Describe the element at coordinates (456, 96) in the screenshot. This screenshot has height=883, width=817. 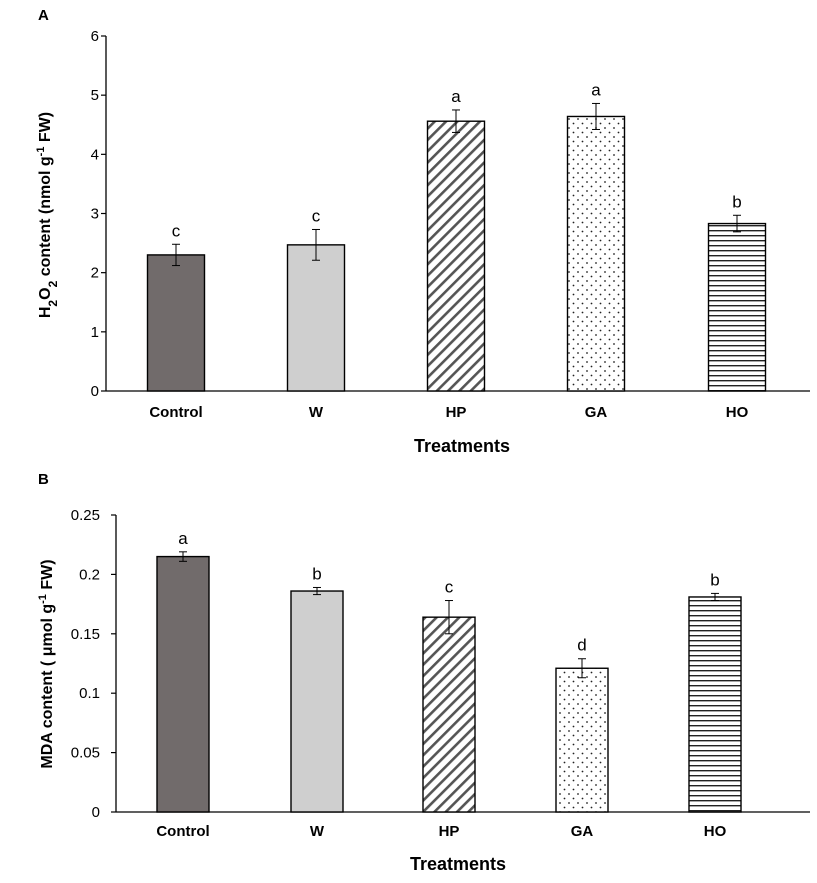
I see `significance-letter-hp: a` at that location.